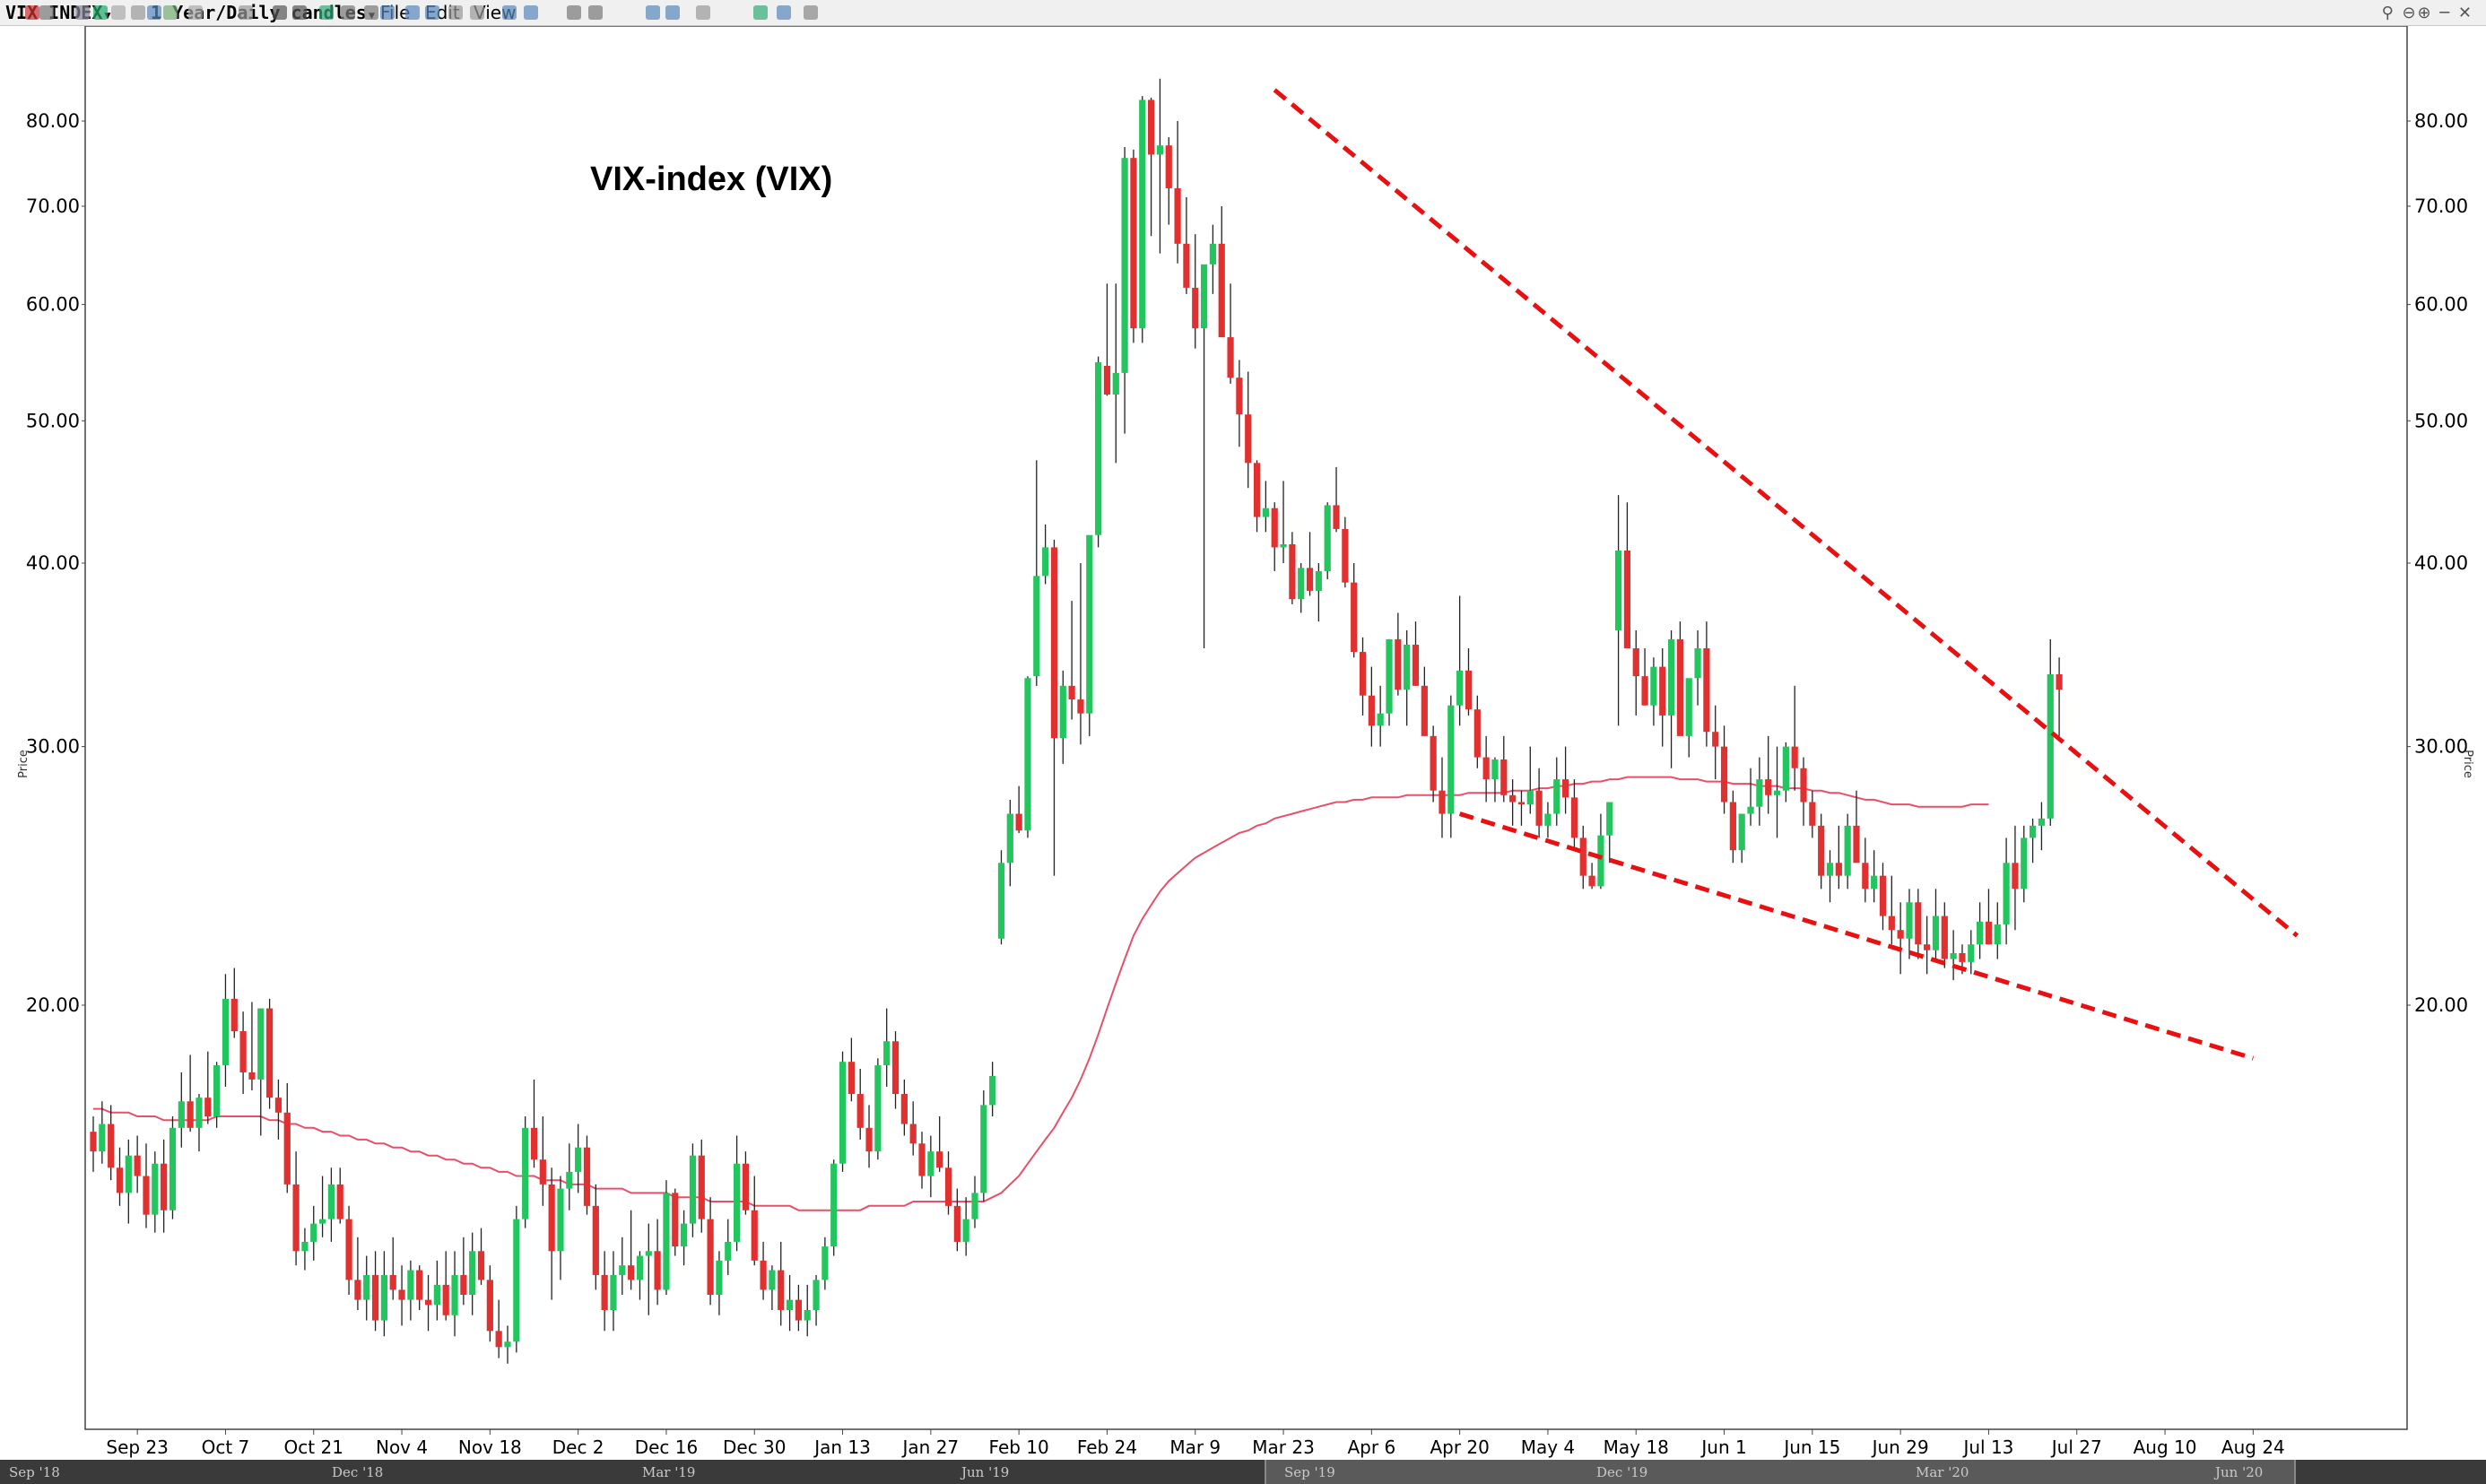 The height and width of the screenshot is (1484, 2486). Describe the element at coordinates (2441, 305) in the screenshot. I see `y-tick-label-right: 60.00` at that location.